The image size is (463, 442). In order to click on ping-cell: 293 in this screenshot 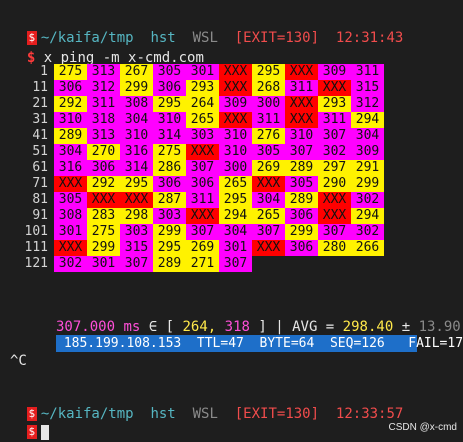, I will do `click(202, 88)`.